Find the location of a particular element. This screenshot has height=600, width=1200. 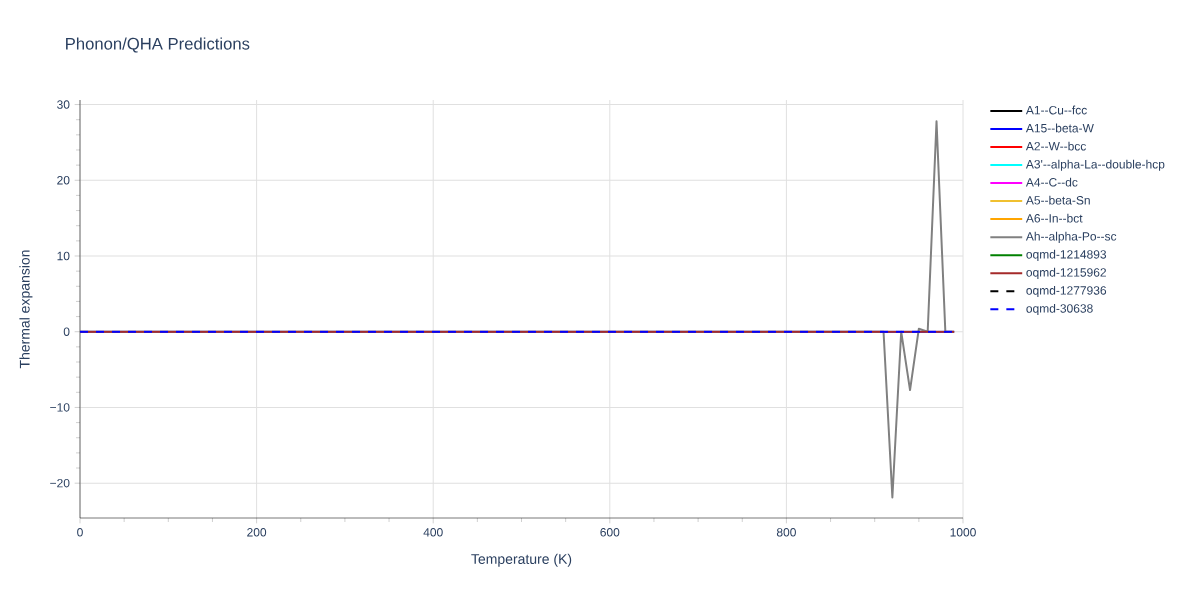

y-tick-label: 30 is located at coordinates (63, 104).